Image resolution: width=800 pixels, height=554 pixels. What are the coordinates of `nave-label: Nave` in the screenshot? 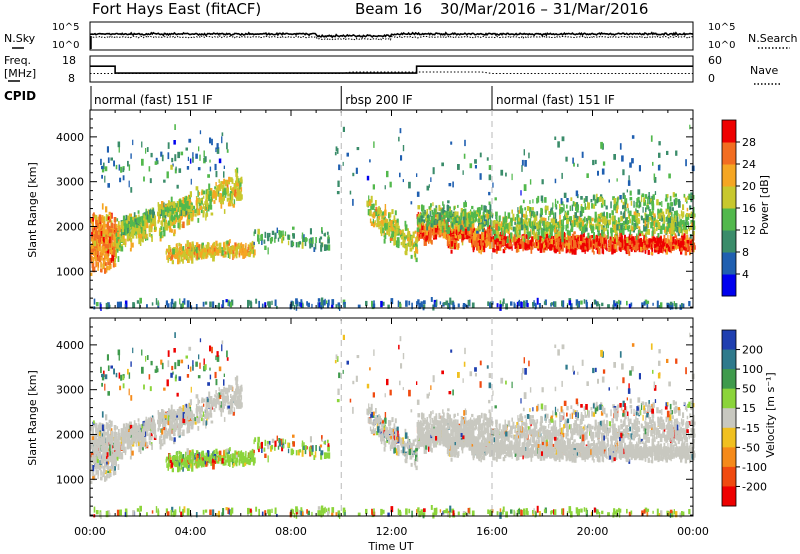 It's located at (764, 70).